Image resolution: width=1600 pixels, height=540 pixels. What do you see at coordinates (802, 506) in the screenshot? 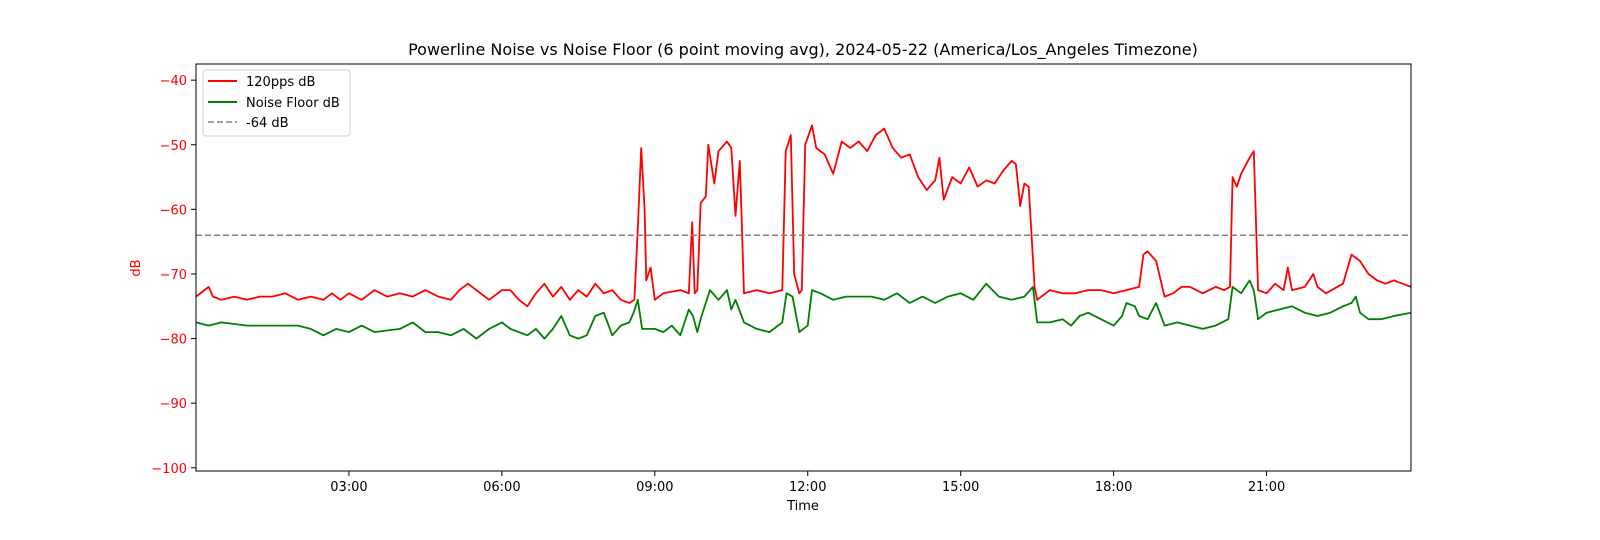
I see `x-axis-label: Time` at bounding box center [802, 506].